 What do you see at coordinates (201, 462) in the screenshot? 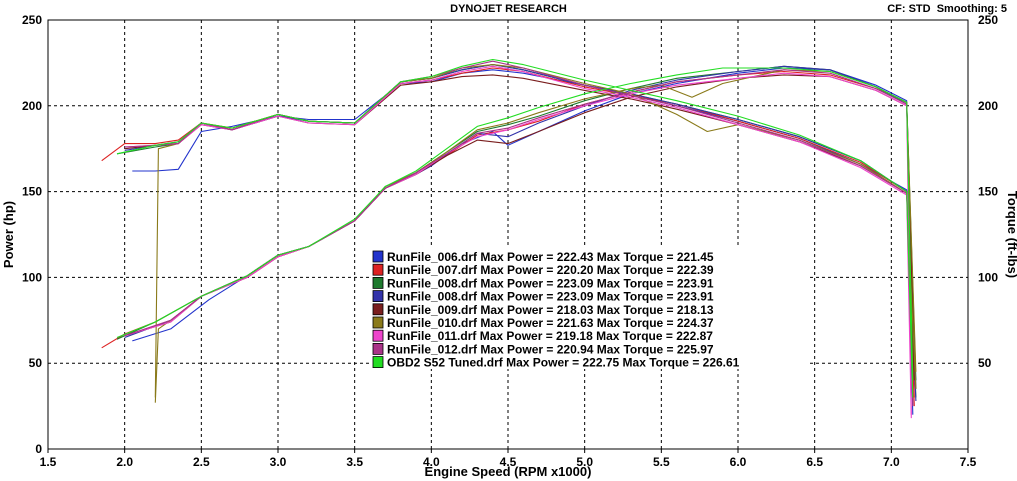
I see `x-tick-label: 2.5` at bounding box center [201, 462].